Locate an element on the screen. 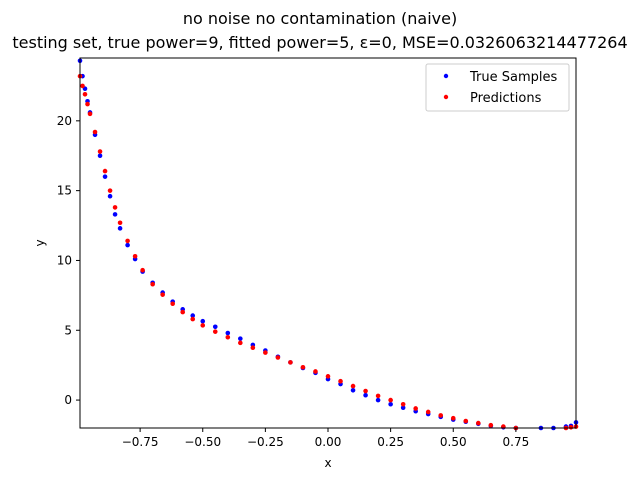 The height and width of the screenshot is (480, 640). chart-title: no noise no contamination (naive) is located at coordinates (320, 18).